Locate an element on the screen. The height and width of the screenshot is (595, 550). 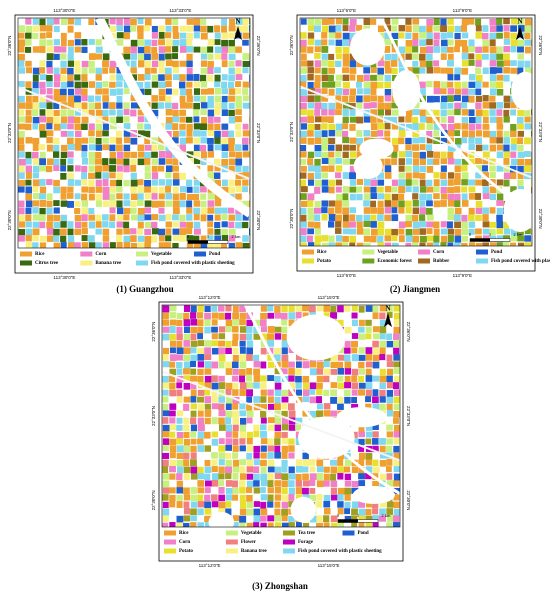
panel-caption: (2) Jiangmen is located at coordinates (415, 289).